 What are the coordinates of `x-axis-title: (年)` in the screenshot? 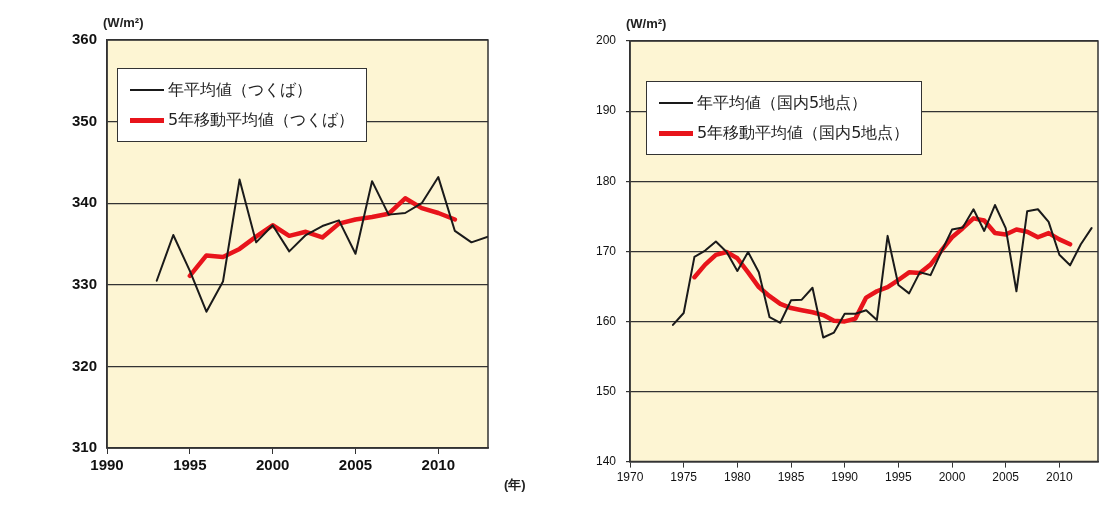 It's located at (515, 485).